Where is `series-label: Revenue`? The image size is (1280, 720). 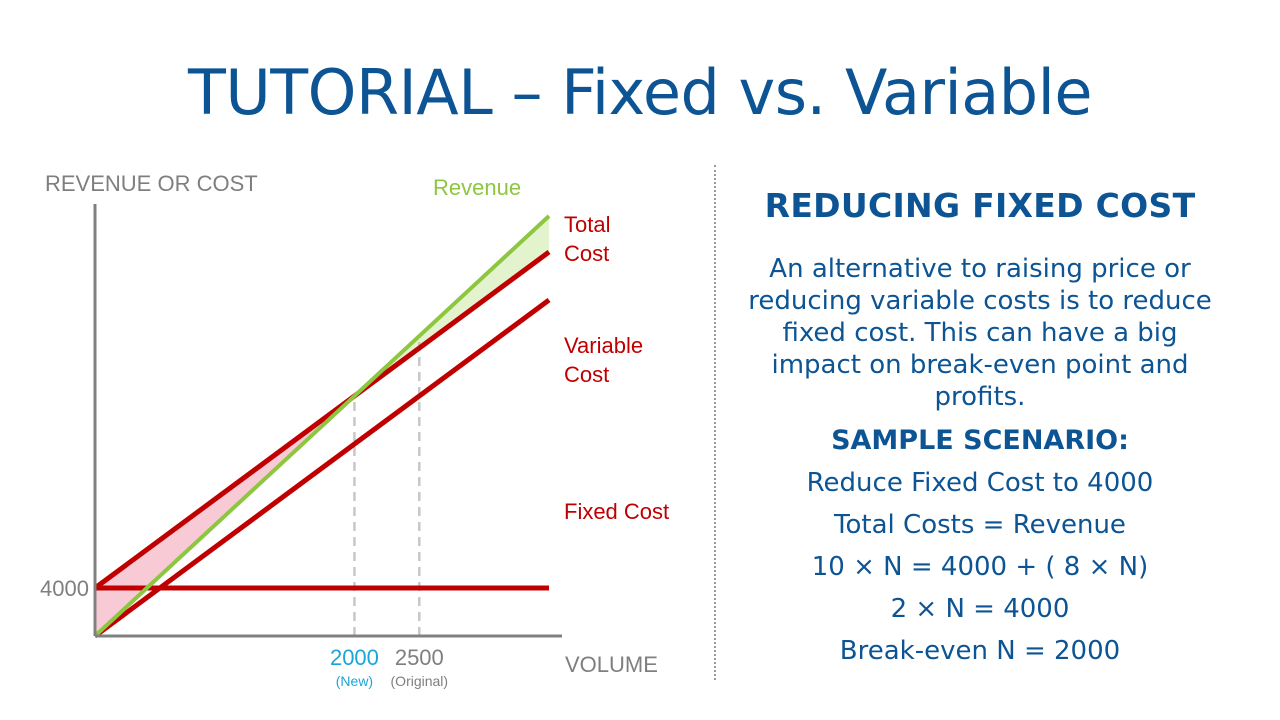
series-label: Revenue is located at coordinates (477, 187).